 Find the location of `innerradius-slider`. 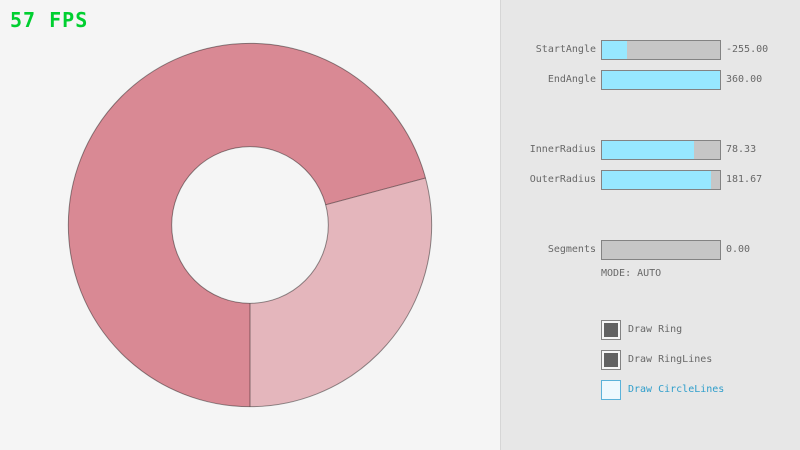

innerradius-slider is located at coordinates (661, 150).